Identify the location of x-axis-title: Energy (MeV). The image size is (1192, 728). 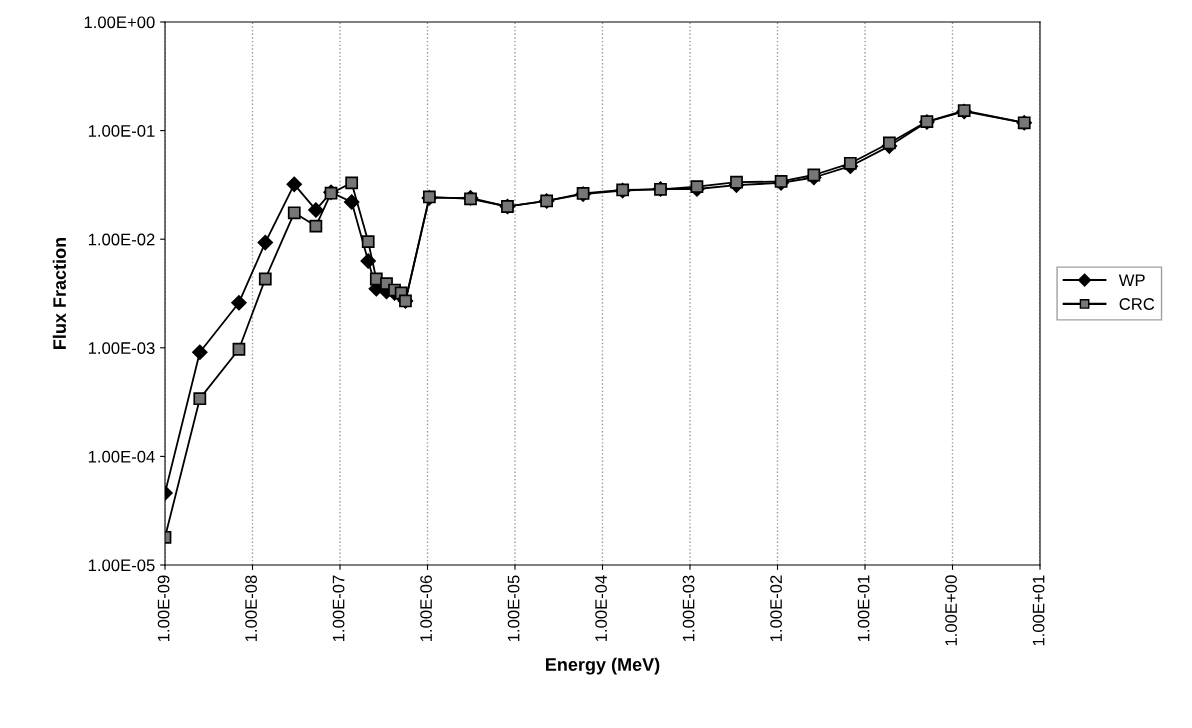
(603, 666).